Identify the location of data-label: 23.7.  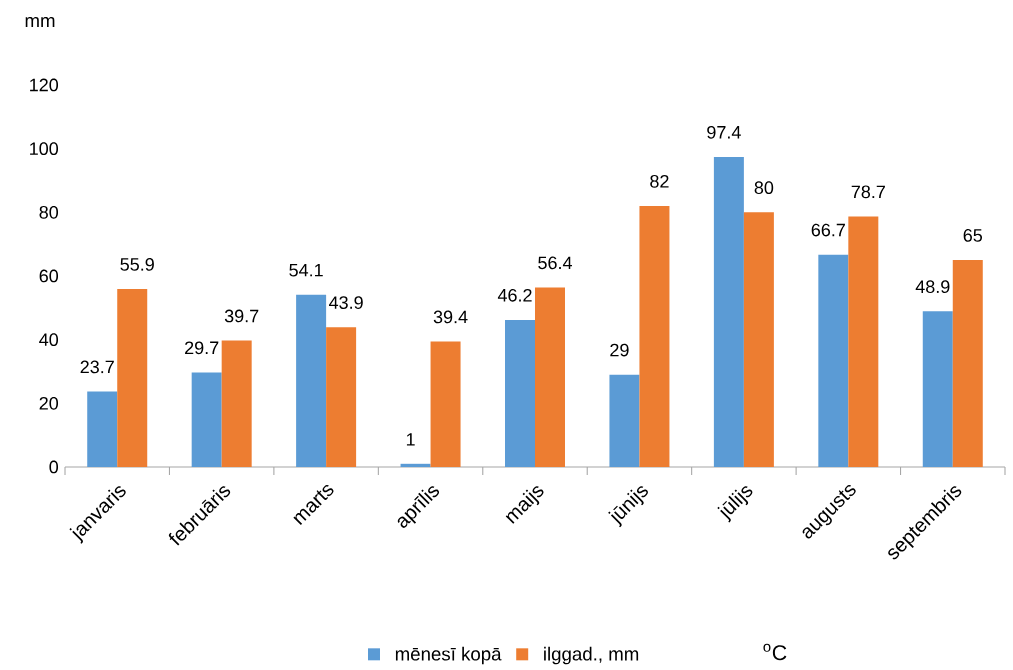
(97, 367).